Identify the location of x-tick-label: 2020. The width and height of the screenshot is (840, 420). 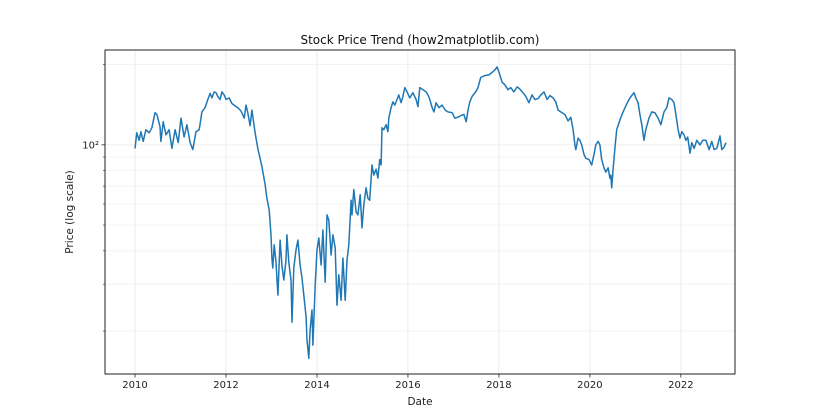
(589, 385).